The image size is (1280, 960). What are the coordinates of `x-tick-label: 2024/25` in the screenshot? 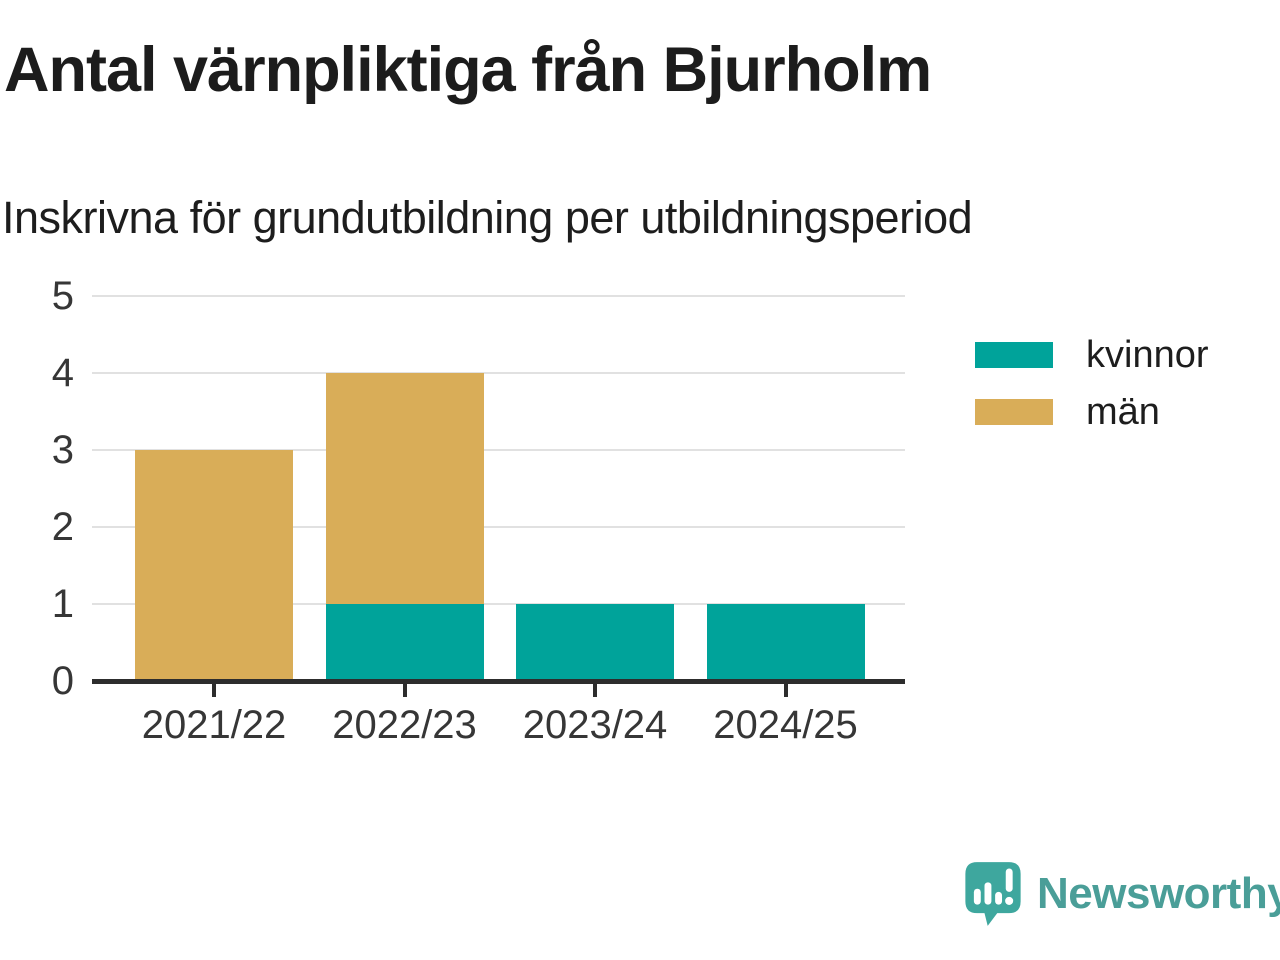 It's located at (785, 725).